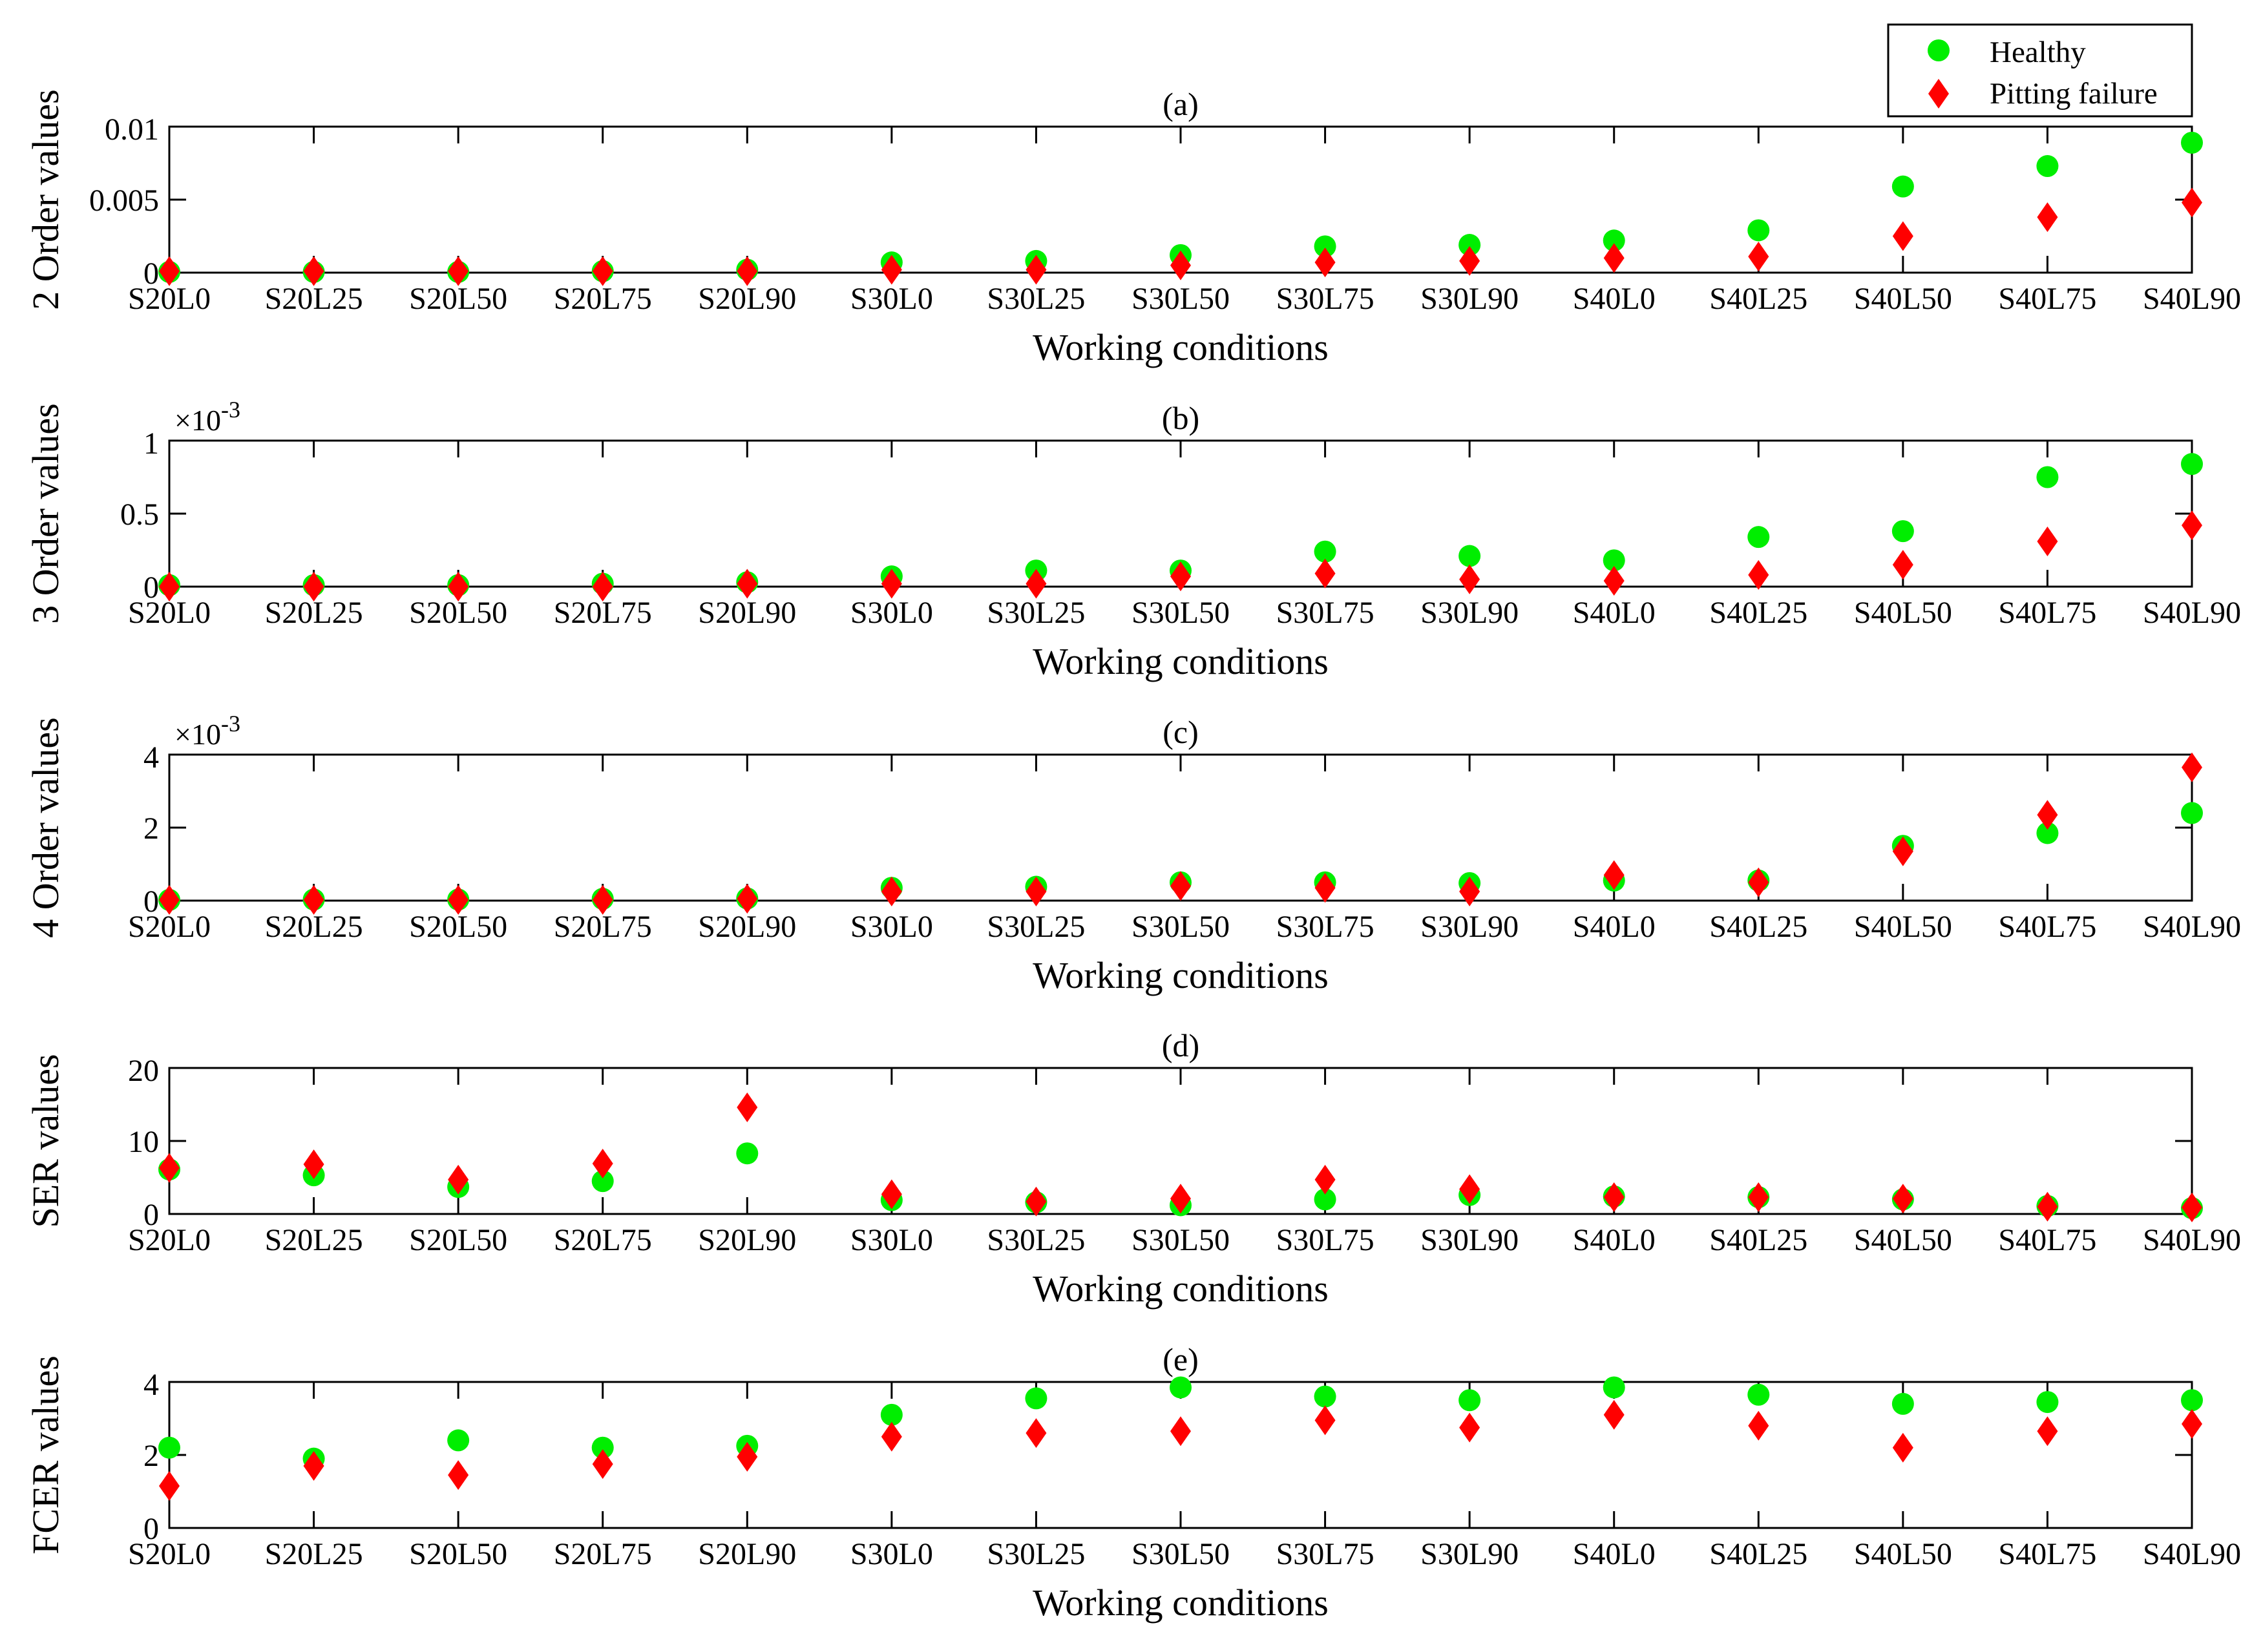 Image resolution: width=2263 pixels, height=1652 pixels. What do you see at coordinates (1469, 1554) in the screenshot?
I see `panel-5-xtick-label-9: S30L90` at bounding box center [1469, 1554].